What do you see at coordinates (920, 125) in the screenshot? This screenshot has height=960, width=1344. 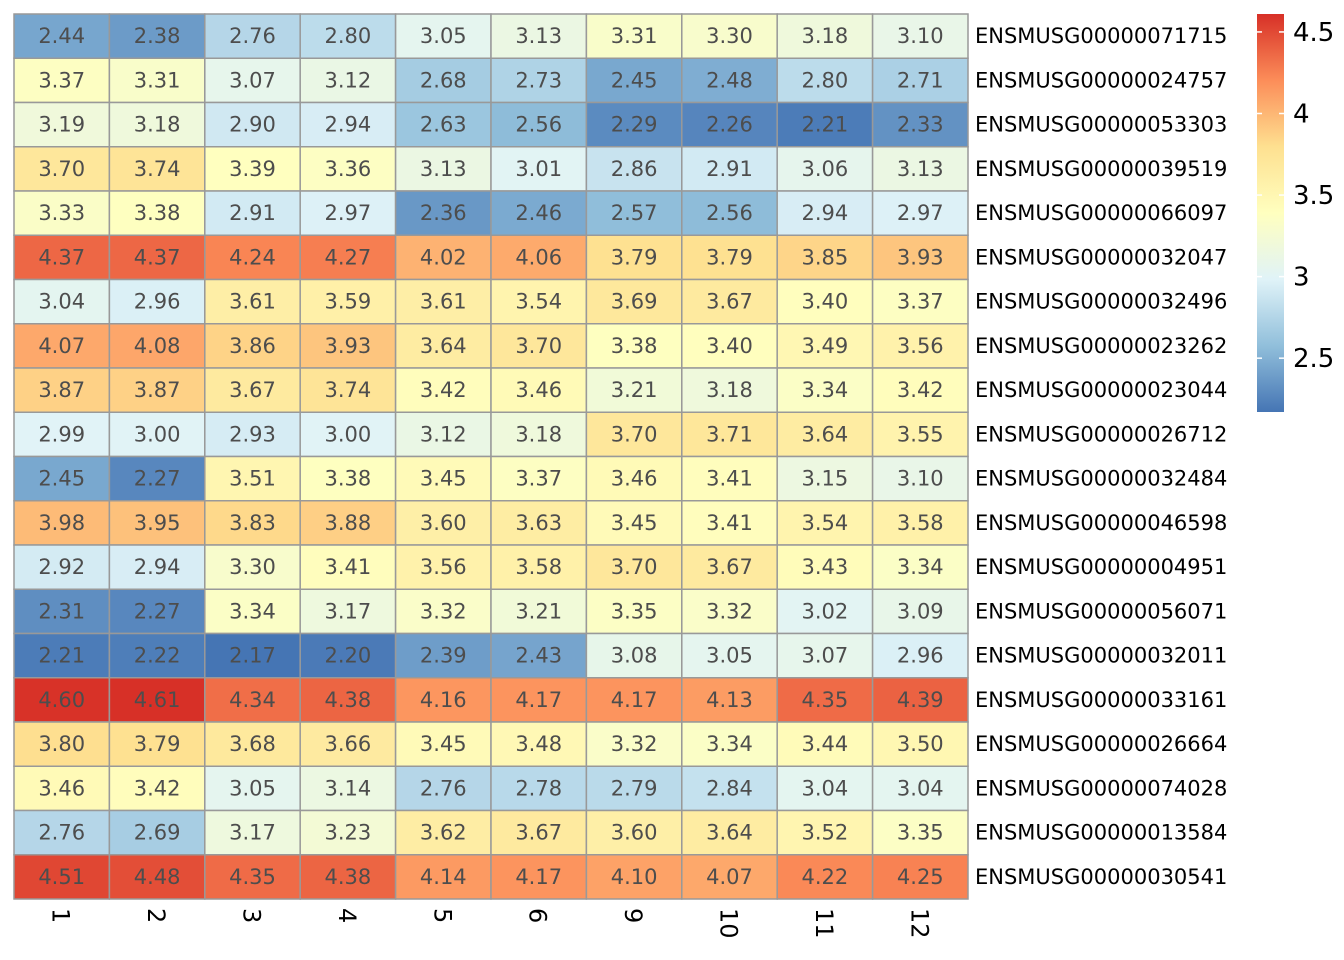 I see `cell-value-label: 2.33` at bounding box center [920, 125].